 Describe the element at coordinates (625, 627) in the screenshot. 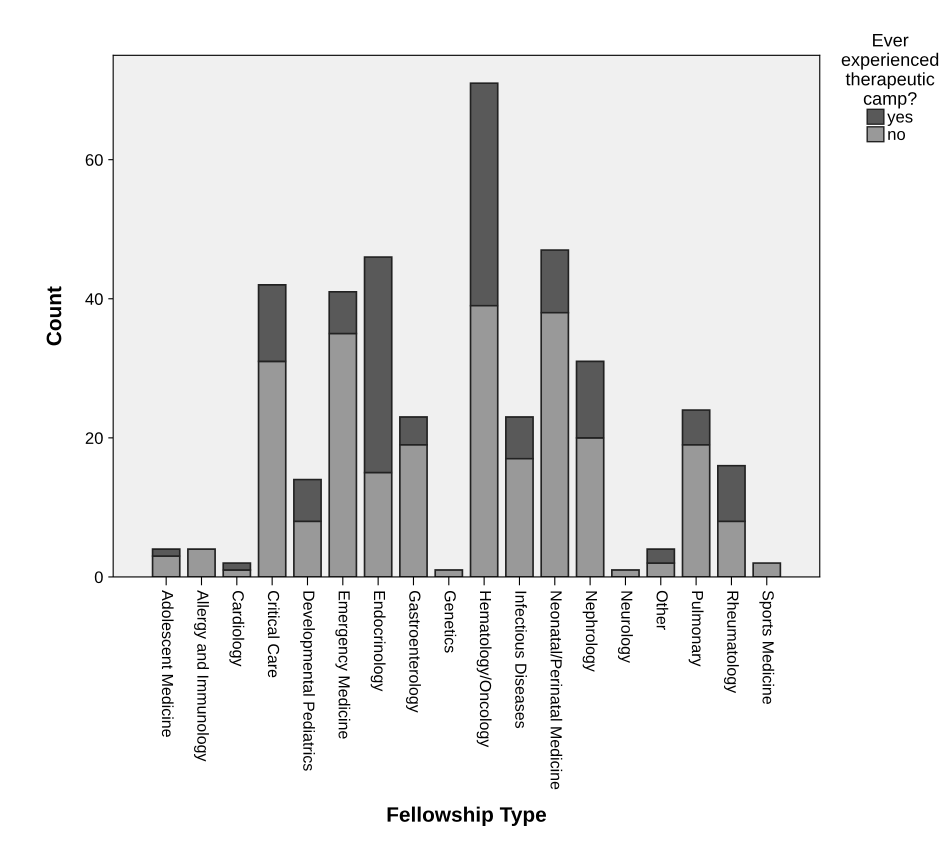

I see `x-tick-label: Neurology` at that location.